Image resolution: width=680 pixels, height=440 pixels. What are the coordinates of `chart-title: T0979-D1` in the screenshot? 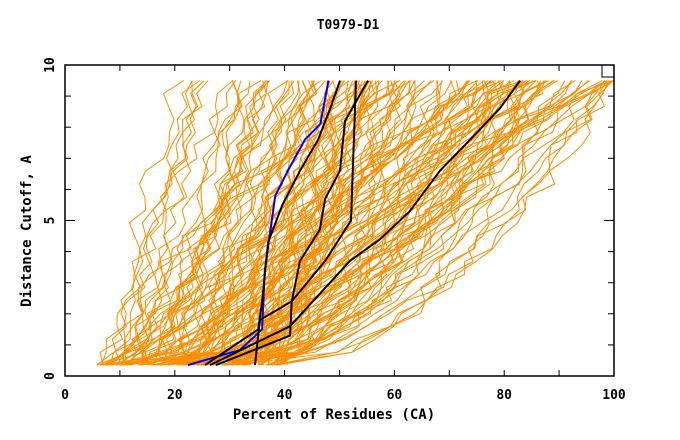 It's located at (348, 25).